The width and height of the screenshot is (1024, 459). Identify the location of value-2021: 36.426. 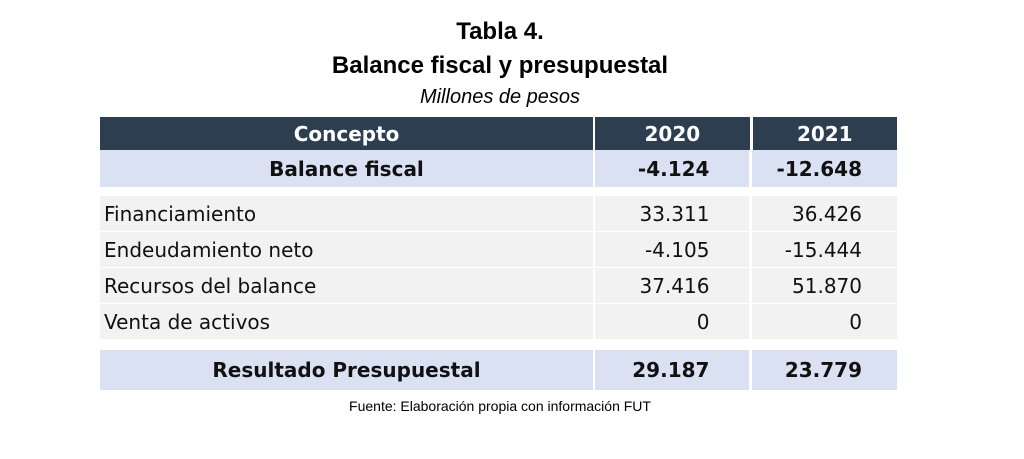
(824, 213).